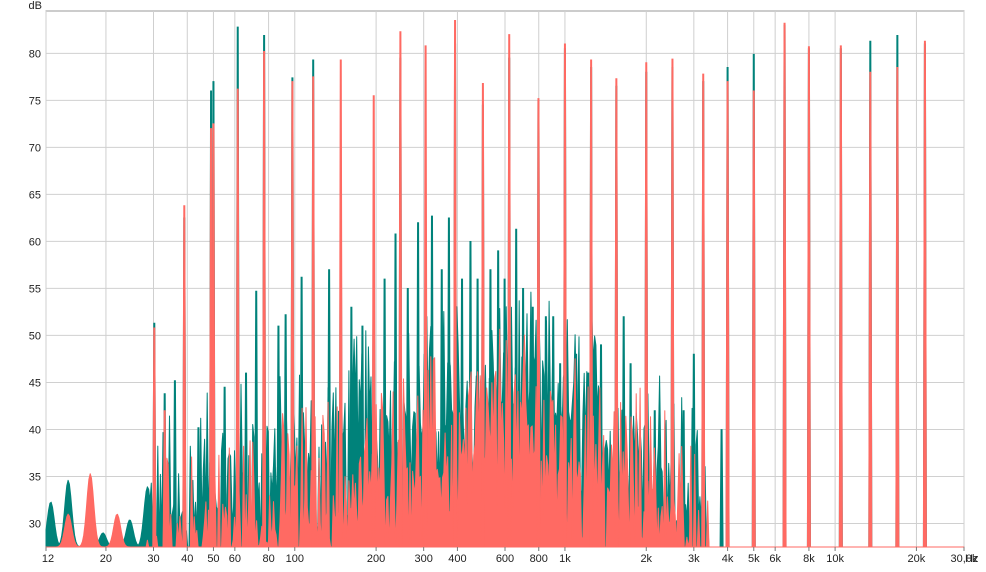 This screenshot has height=572, width=986. I want to click on x-tick-label: 30,0k, so click(964, 559).